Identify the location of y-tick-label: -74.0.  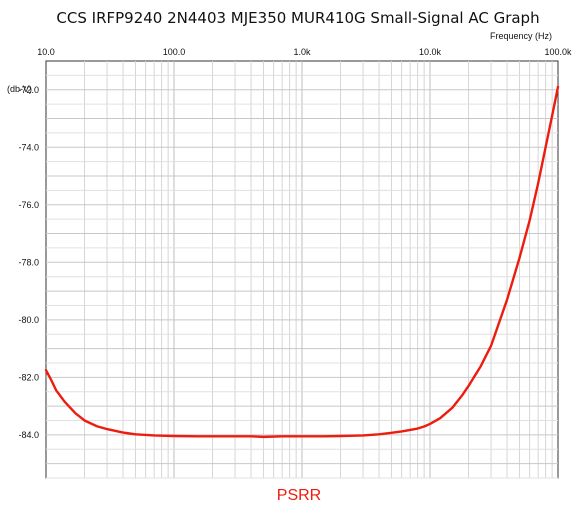
(28, 147).